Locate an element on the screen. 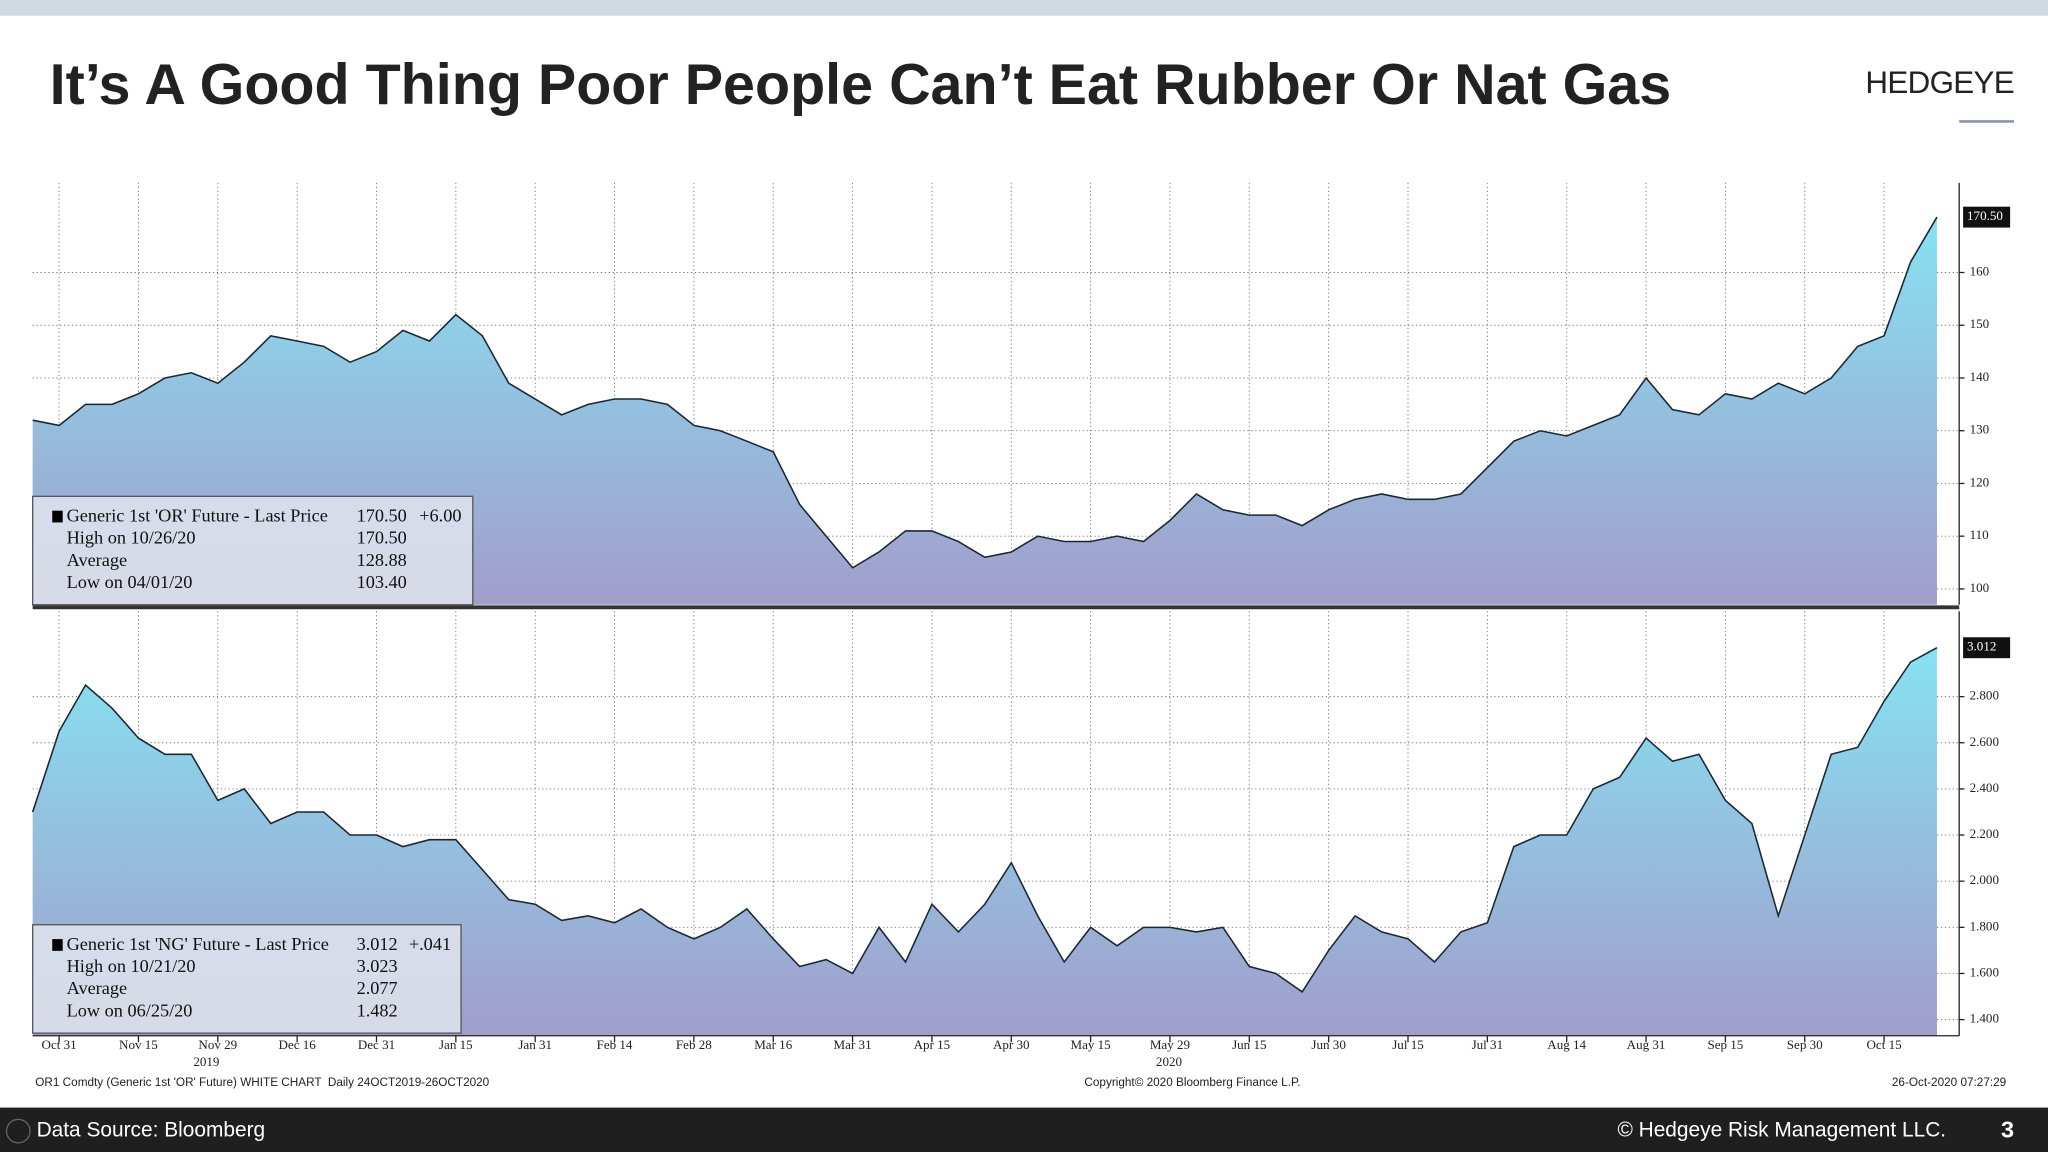  legend-row-value: 2.077 is located at coordinates (377, 988).